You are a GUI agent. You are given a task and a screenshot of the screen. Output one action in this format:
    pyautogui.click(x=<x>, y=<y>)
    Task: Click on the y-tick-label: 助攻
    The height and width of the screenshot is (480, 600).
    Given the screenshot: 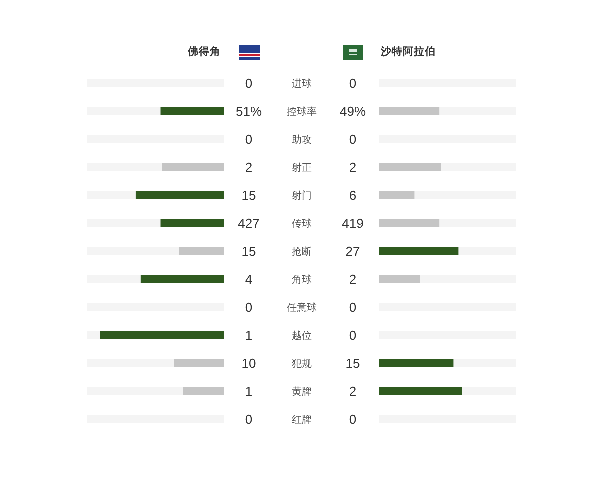 What is the action you would take?
    pyautogui.click(x=302, y=140)
    